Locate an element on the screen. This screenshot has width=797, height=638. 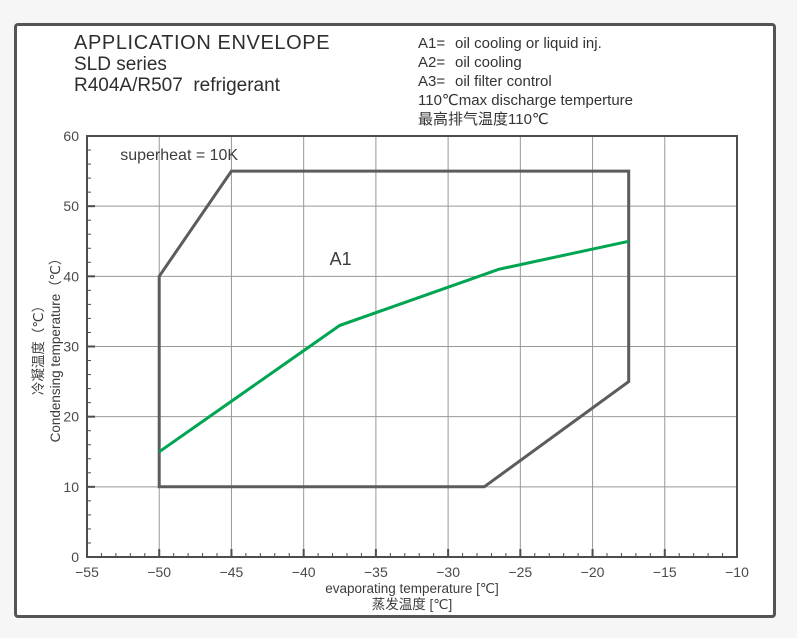
legend-key-a3: A3= is located at coordinates (432, 81).